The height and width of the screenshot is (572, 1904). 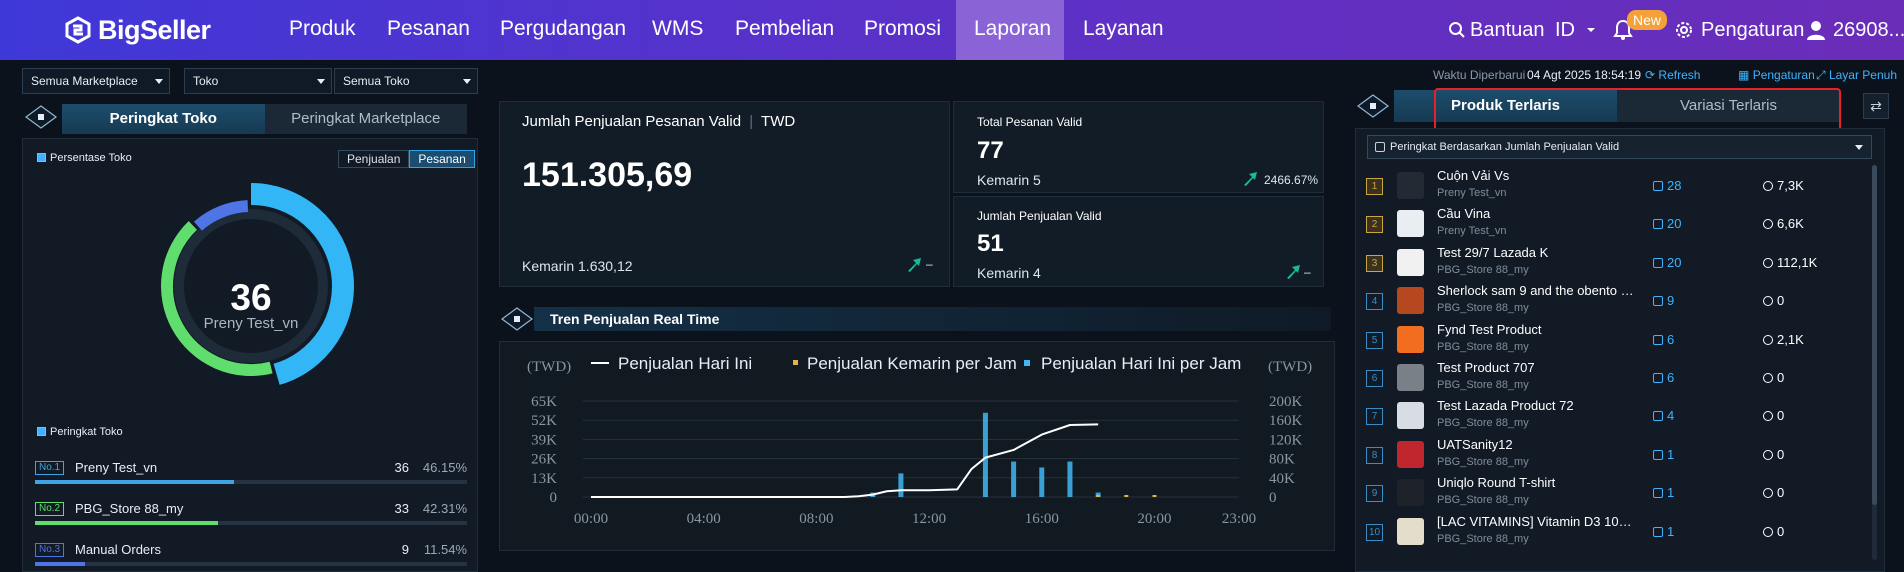 I want to click on store-select: Semua Toko, so click(x=406, y=81).